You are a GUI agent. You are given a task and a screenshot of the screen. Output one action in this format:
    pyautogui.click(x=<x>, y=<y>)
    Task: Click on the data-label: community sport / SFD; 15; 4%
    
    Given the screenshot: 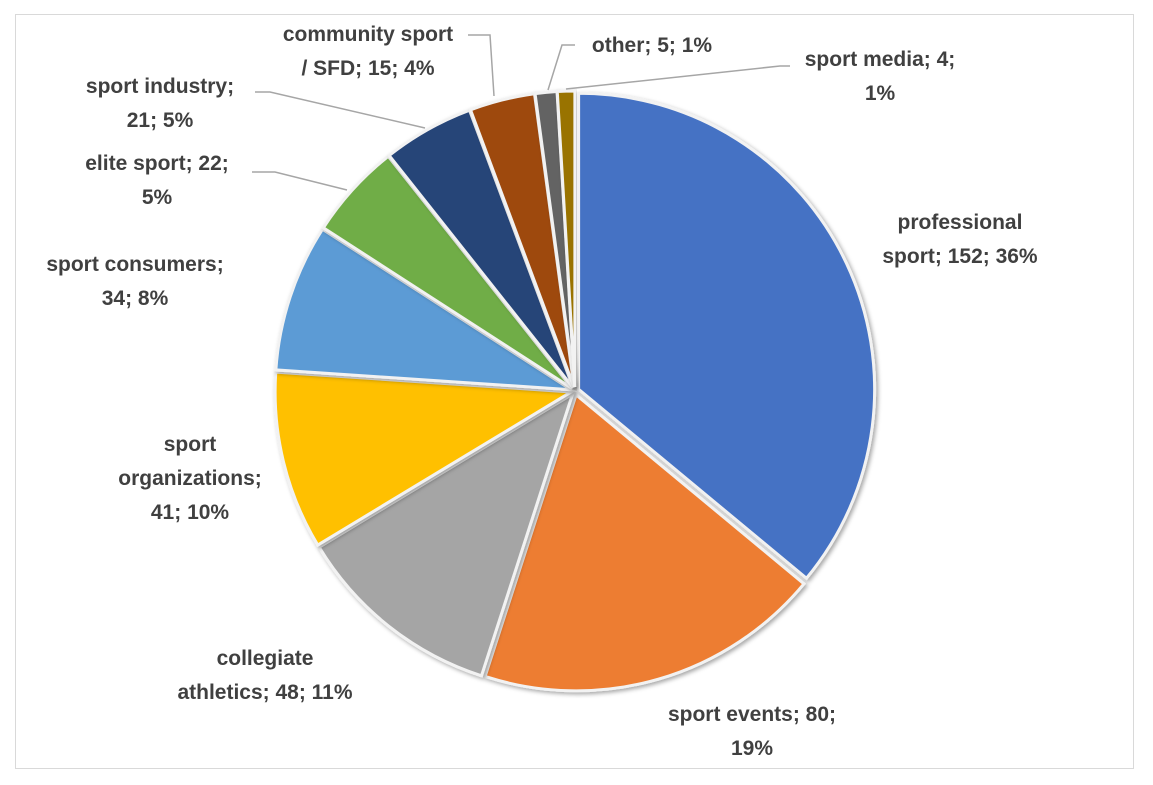 What is the action you would take?
    pyautogui.click(x=368, y=52)
    